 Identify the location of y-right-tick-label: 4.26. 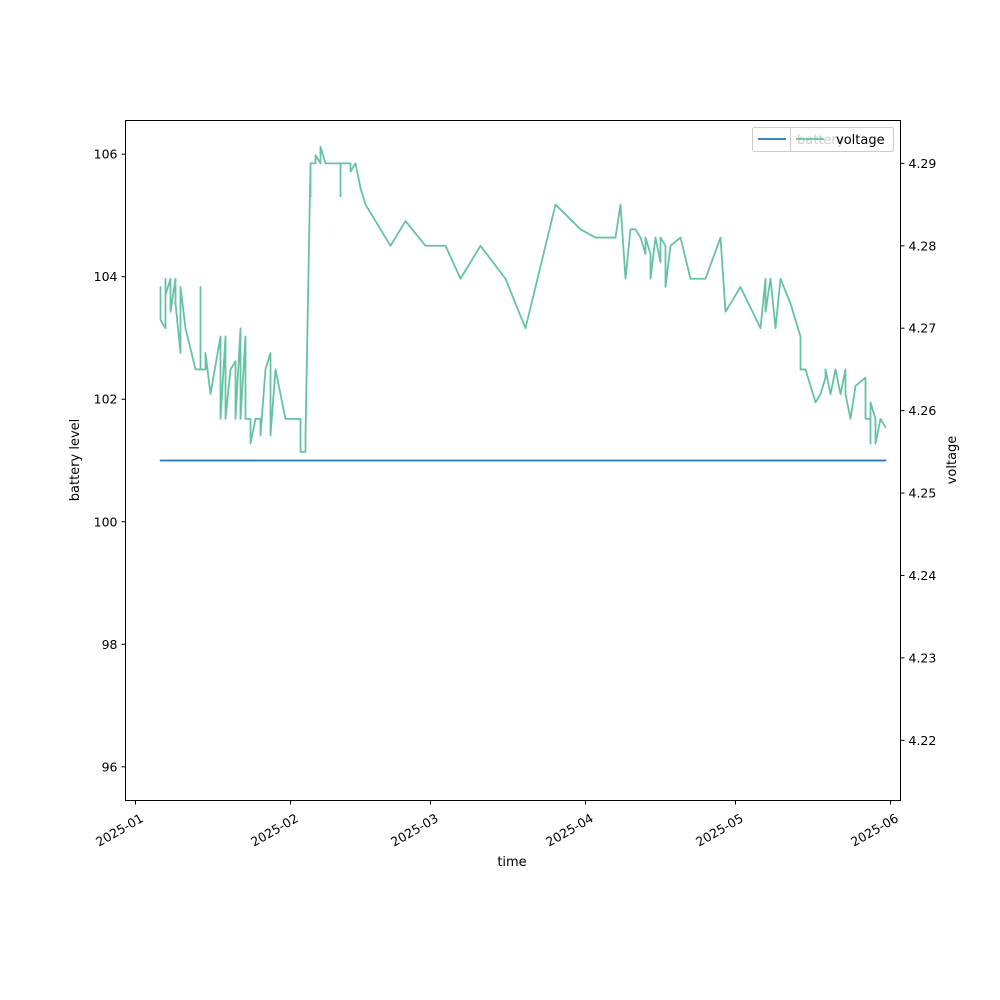
(923, 410).